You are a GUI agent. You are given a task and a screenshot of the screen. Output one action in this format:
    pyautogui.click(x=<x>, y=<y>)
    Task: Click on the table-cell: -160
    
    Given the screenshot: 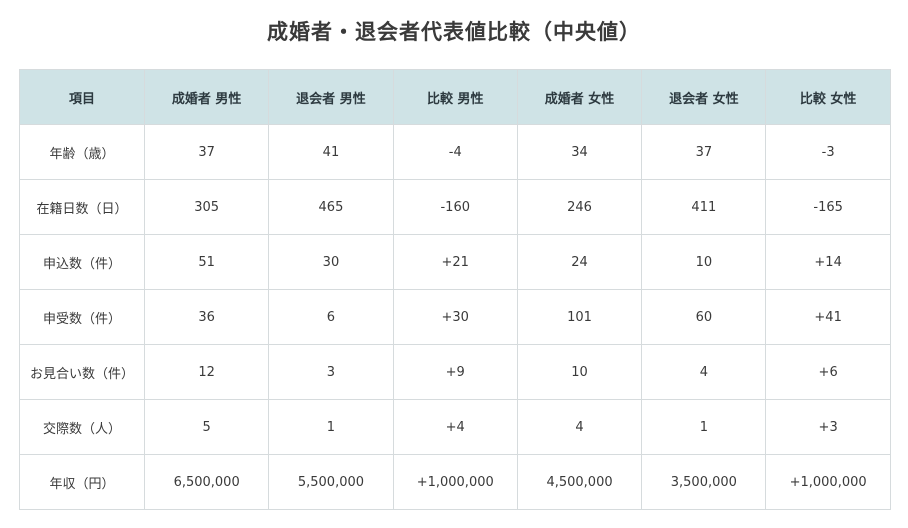 What is the action you would take?
    pyautogui.click(x=455, y=207)
    